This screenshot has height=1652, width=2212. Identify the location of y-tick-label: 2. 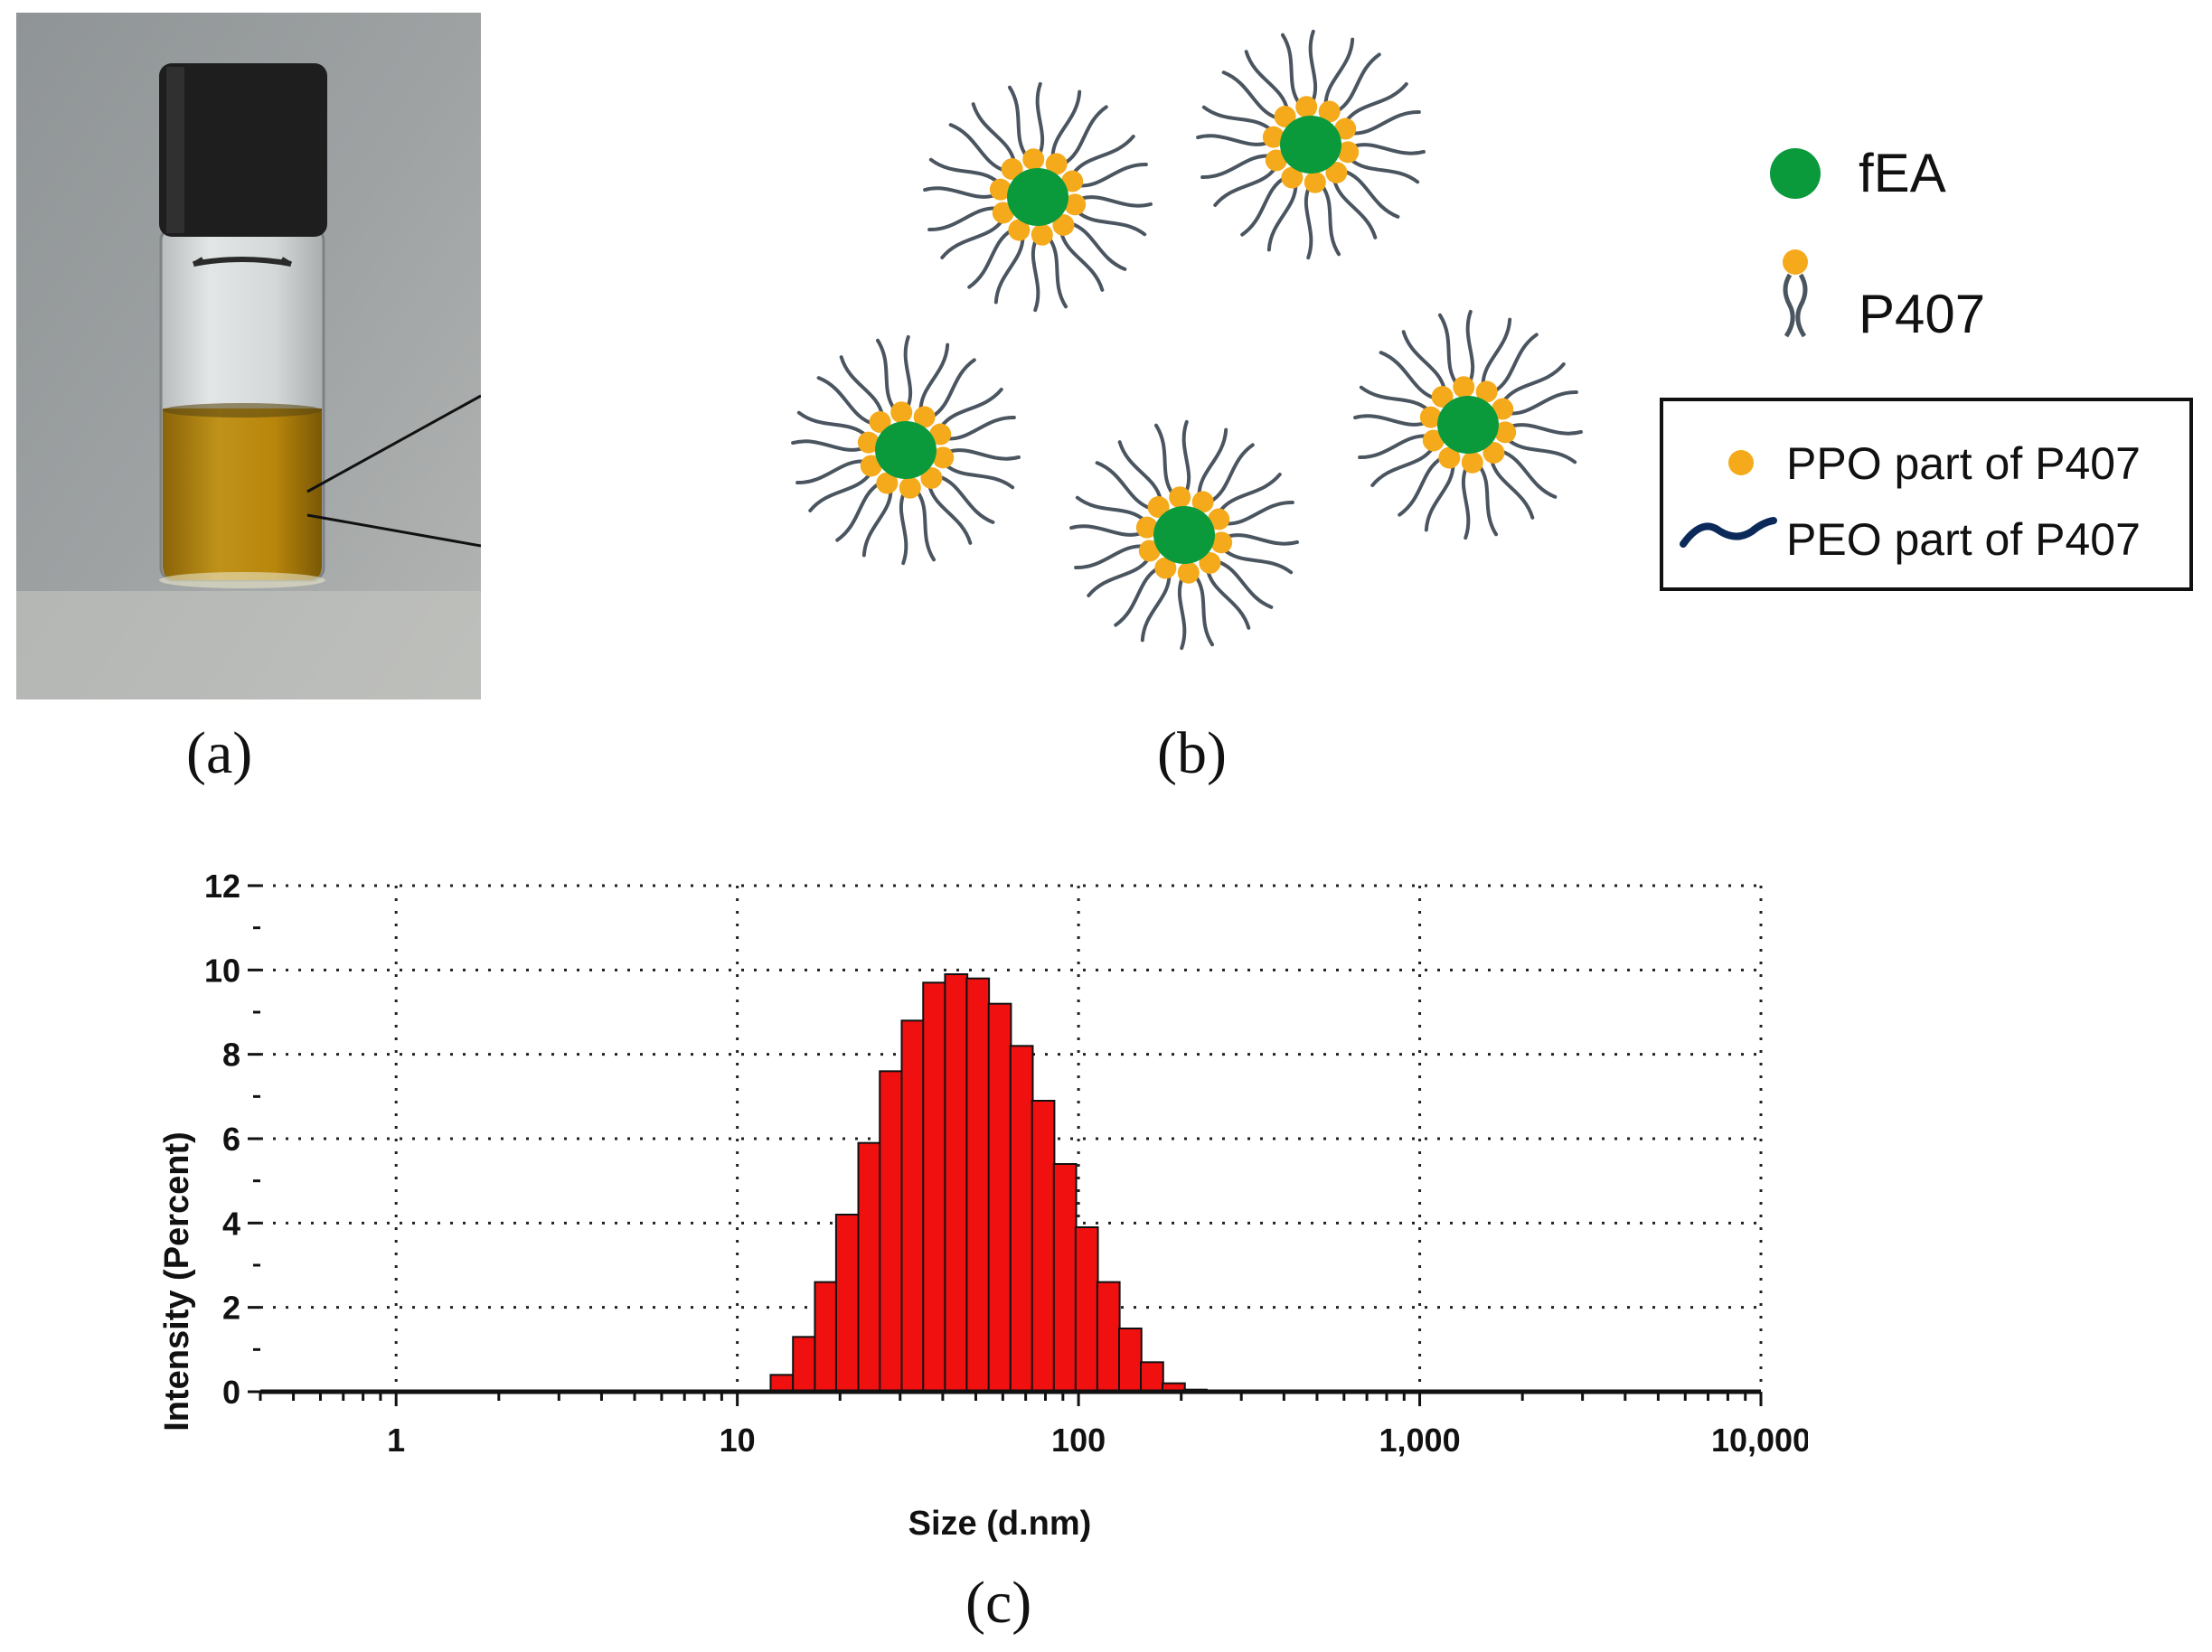
(231, 1308).